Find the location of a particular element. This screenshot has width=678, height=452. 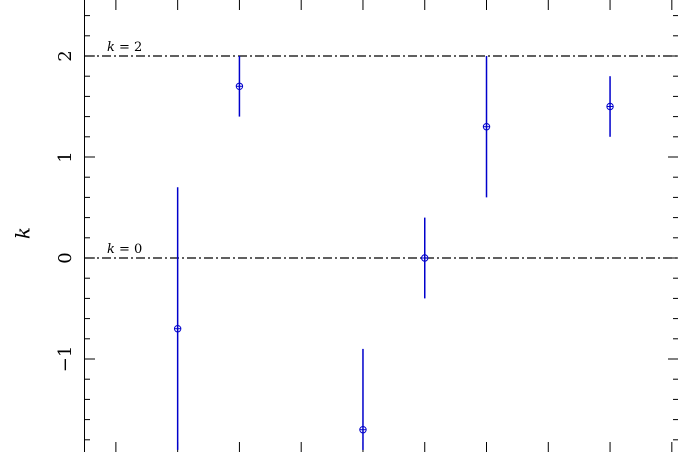

reference-line-label: k = 0 is located at coordinates (124, 249).